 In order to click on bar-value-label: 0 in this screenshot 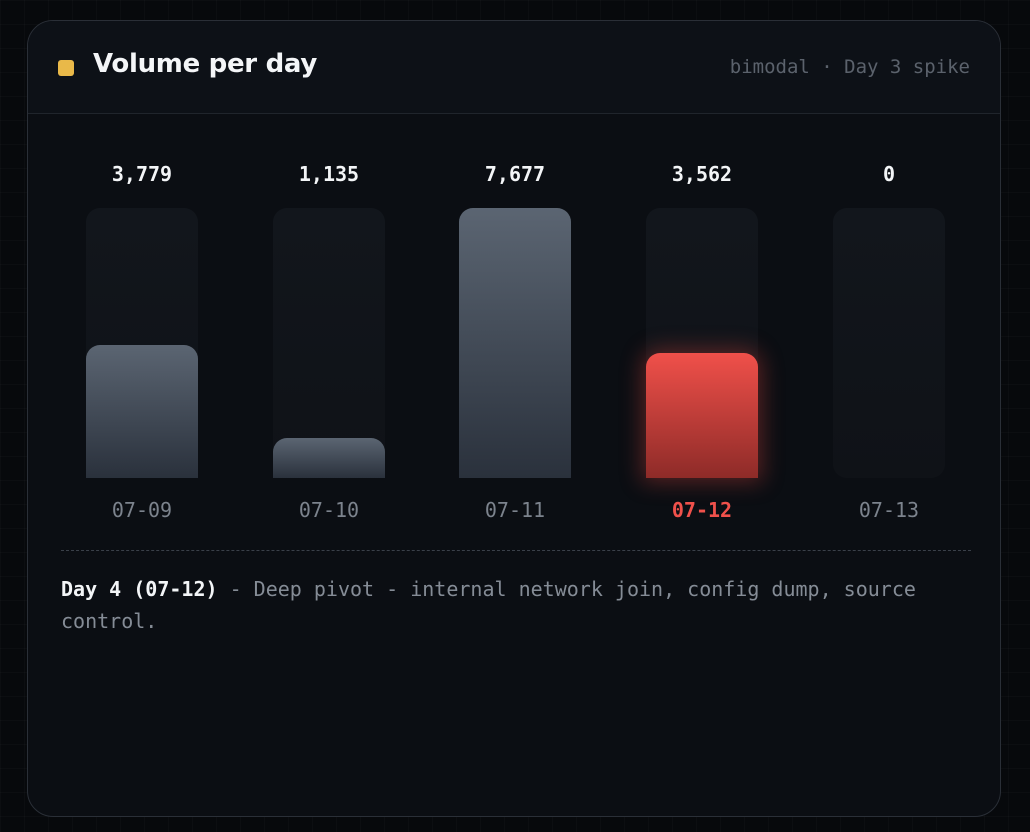, I will do `click(889, 174)`.